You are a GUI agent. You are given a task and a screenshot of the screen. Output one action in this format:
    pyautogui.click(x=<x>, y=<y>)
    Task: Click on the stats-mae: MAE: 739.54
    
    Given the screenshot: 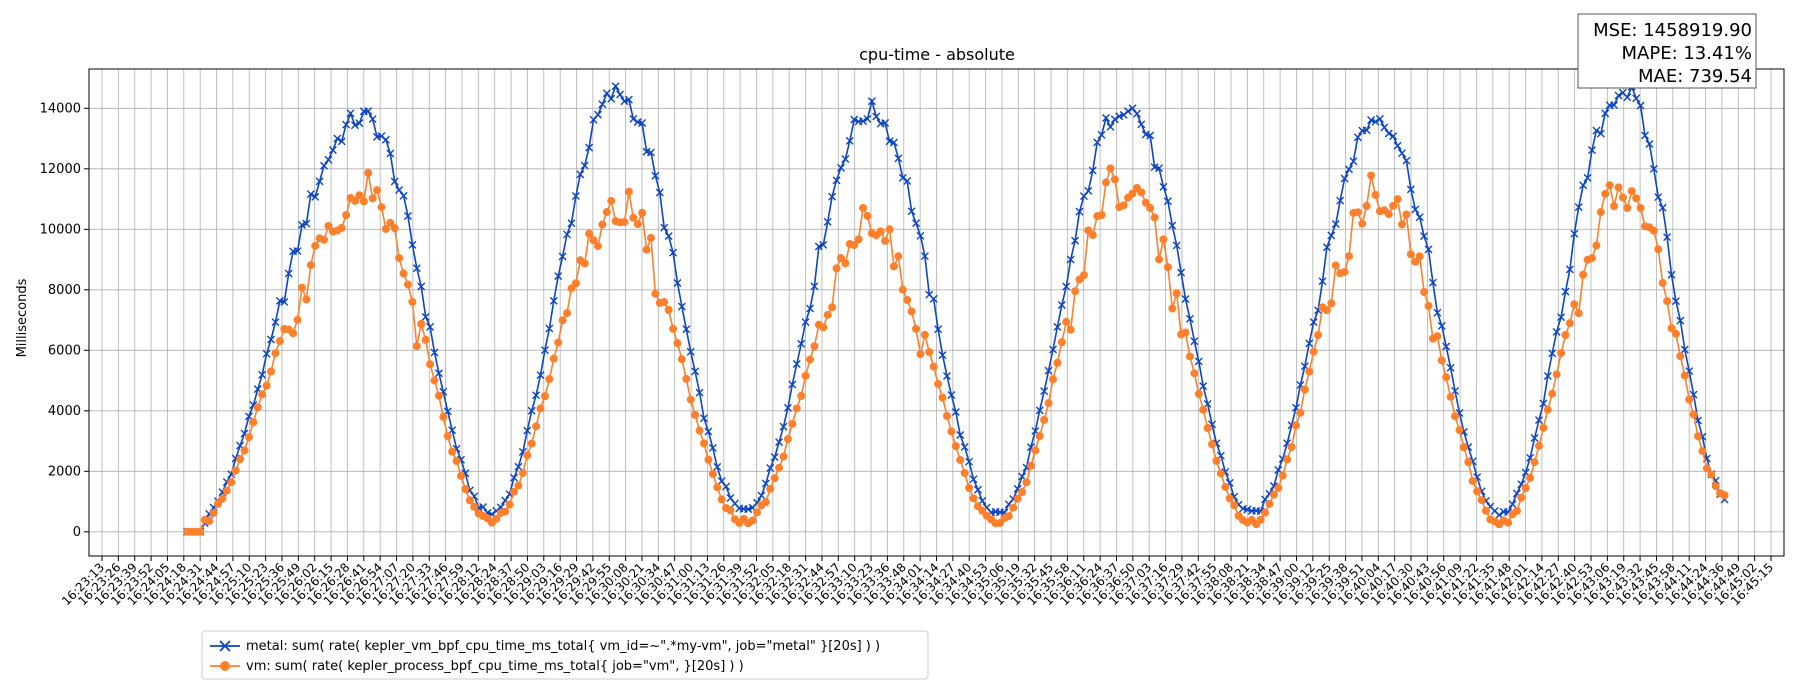 What is the action you would take?
    pyautogui.click(x=1695, y=76)
    